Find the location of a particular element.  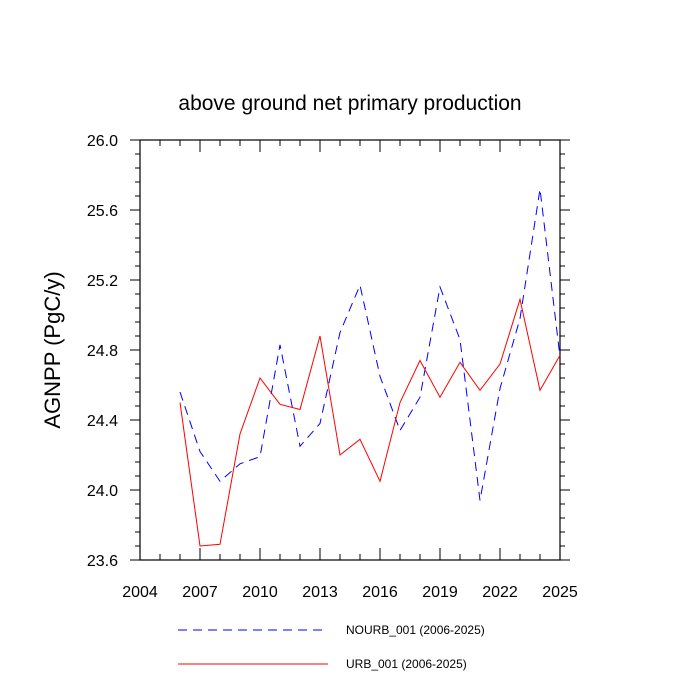

y-tick-label: 25.6 is located at coordinates (102, 211).